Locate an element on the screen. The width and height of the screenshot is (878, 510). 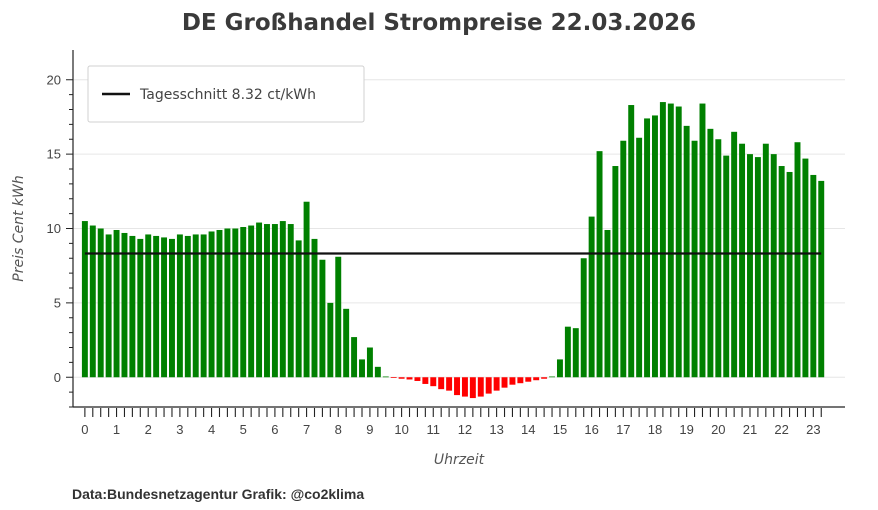
x-tick-label: 4 is located at coordinates (211, 429).